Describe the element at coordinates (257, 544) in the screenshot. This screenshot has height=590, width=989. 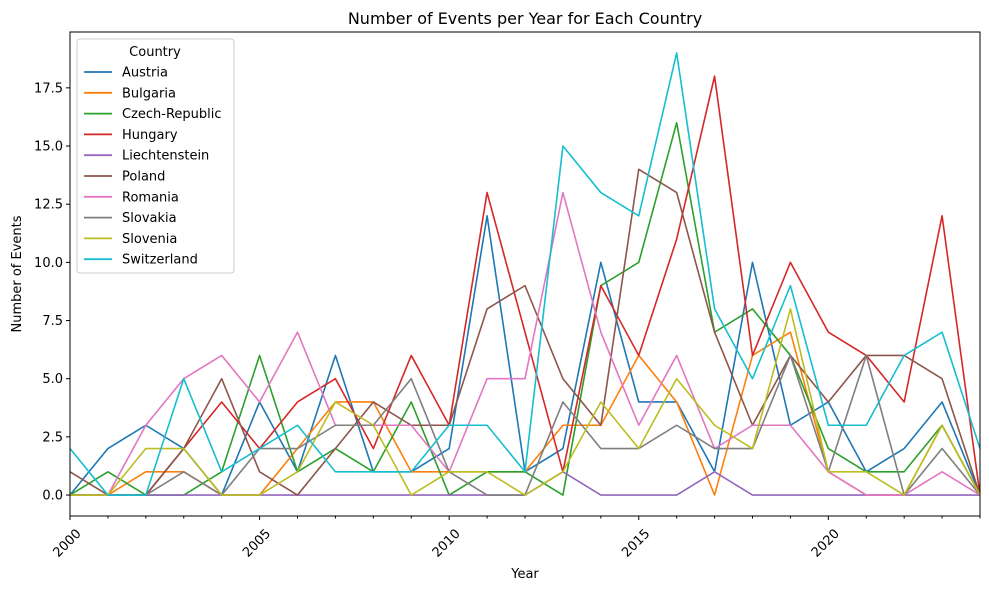
I see `x-tick-label: 2005` at that location.